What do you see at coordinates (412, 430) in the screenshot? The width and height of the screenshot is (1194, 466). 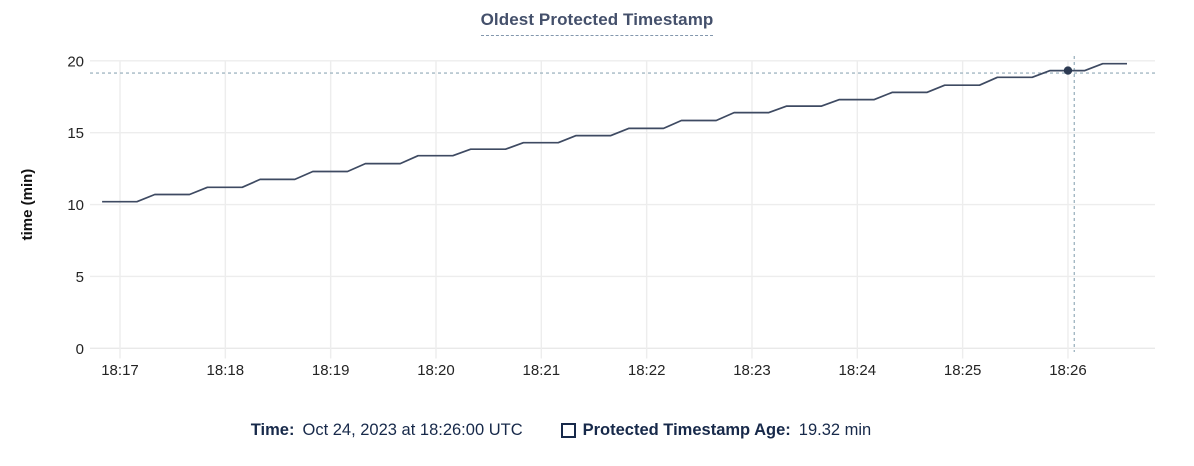 I see `tooltip-time-value: Oct 24, 2023 at 18:26:00 UTC` at bounding box center [412, 430].